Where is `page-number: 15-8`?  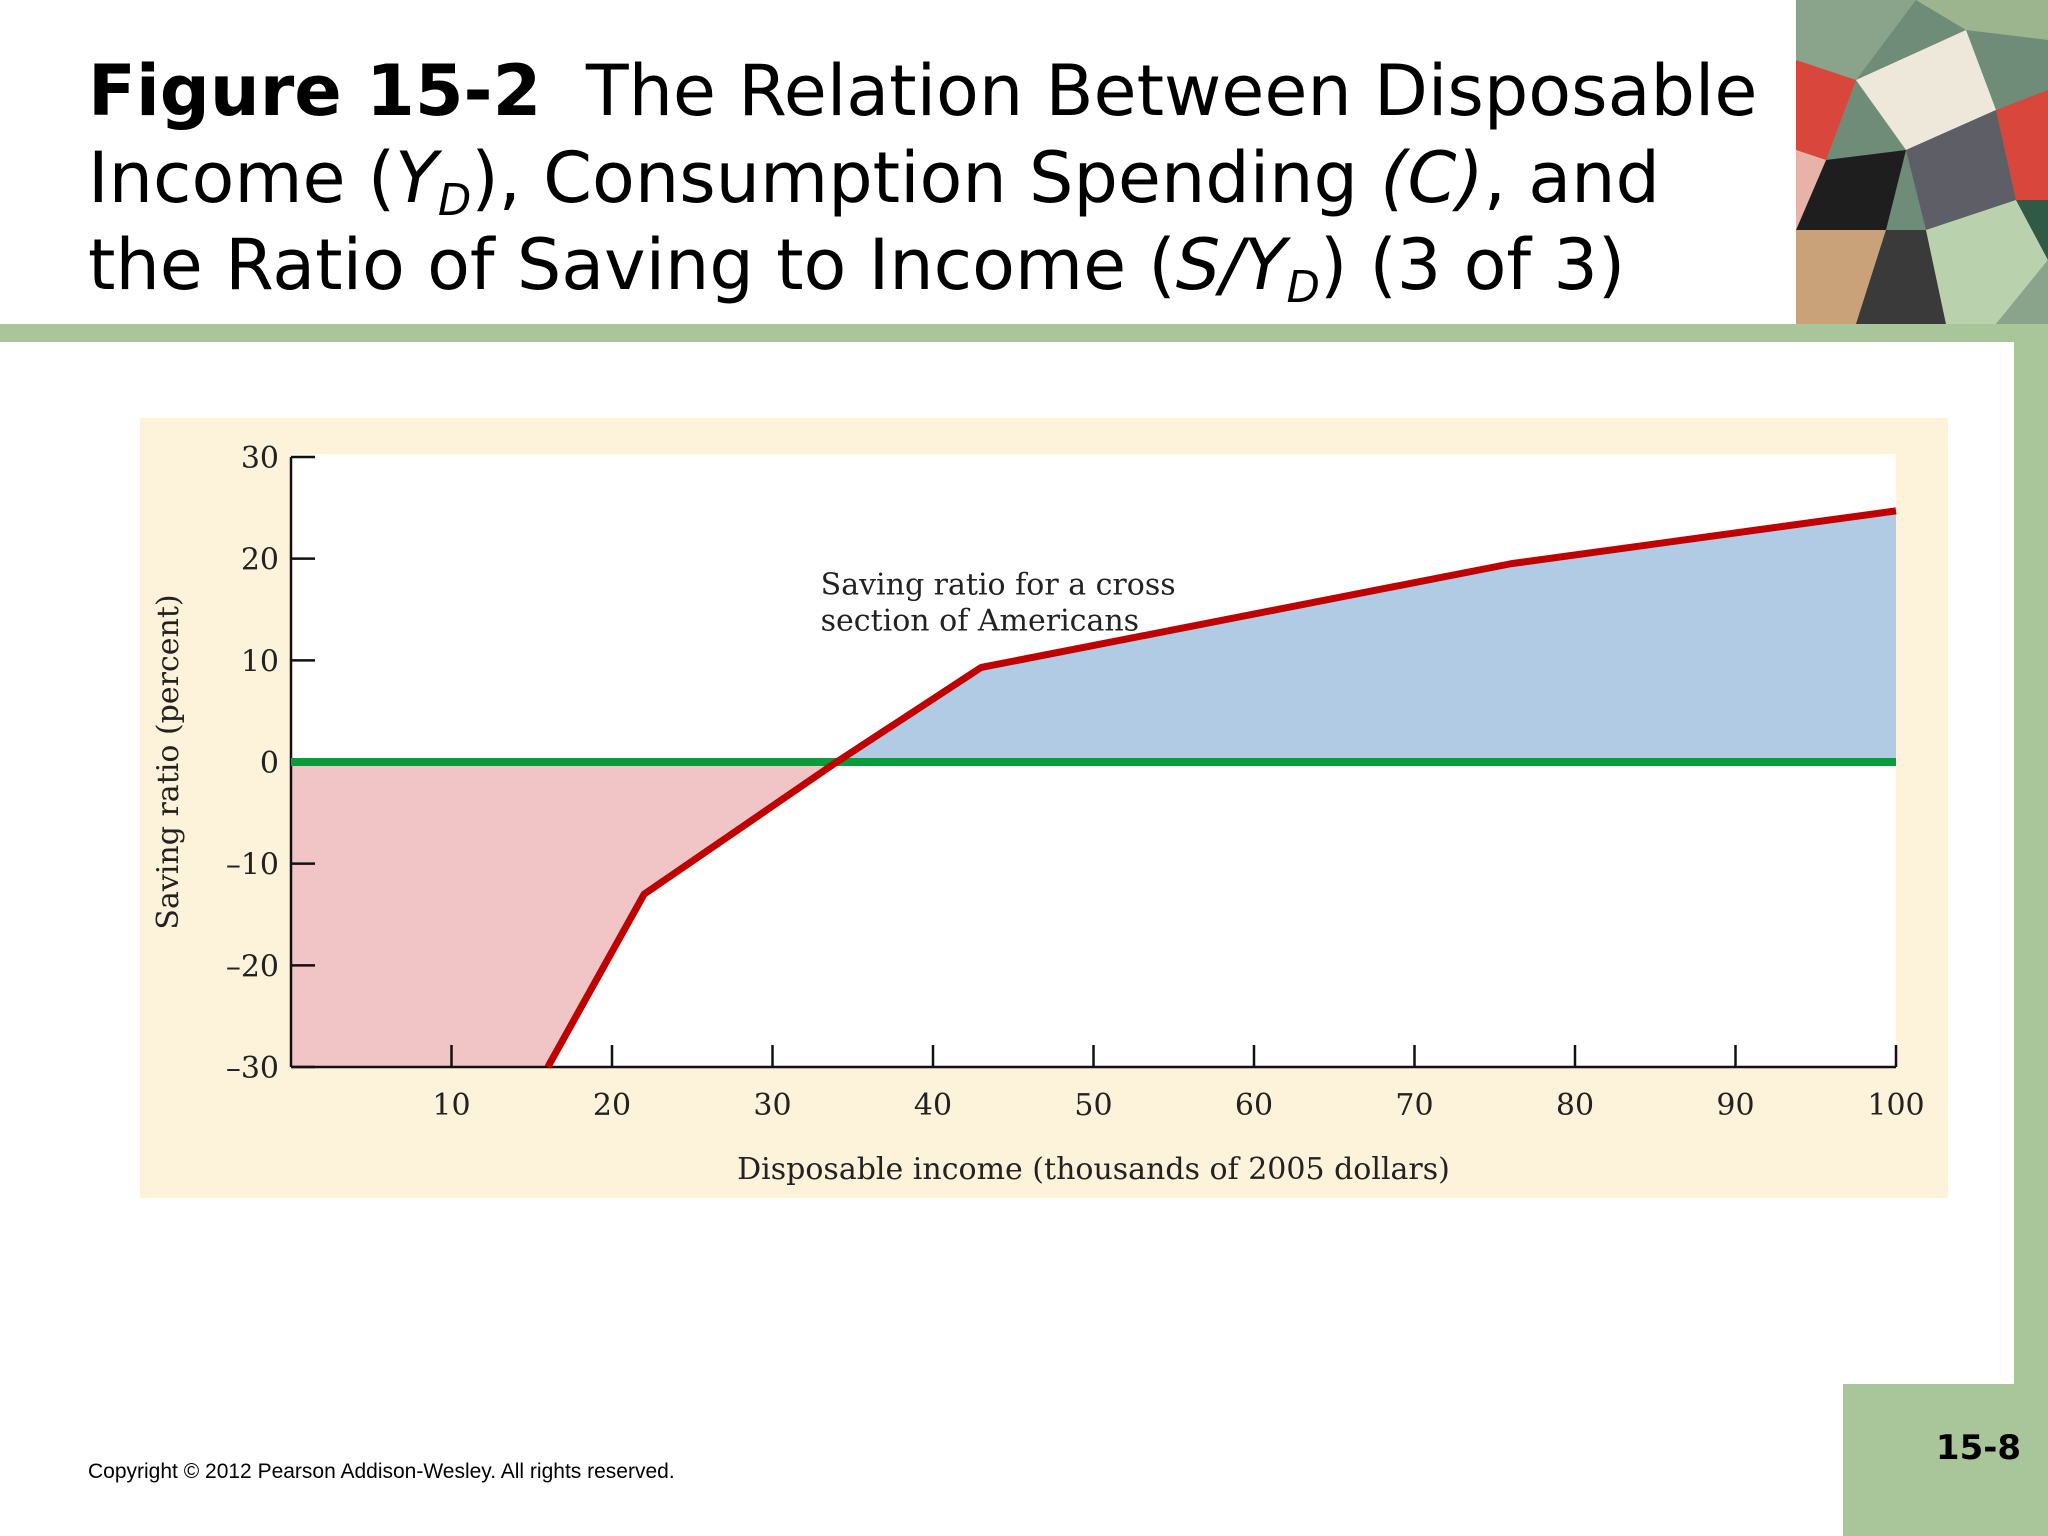 page-number: 15-8 is located at coordinates (1978, 1448).